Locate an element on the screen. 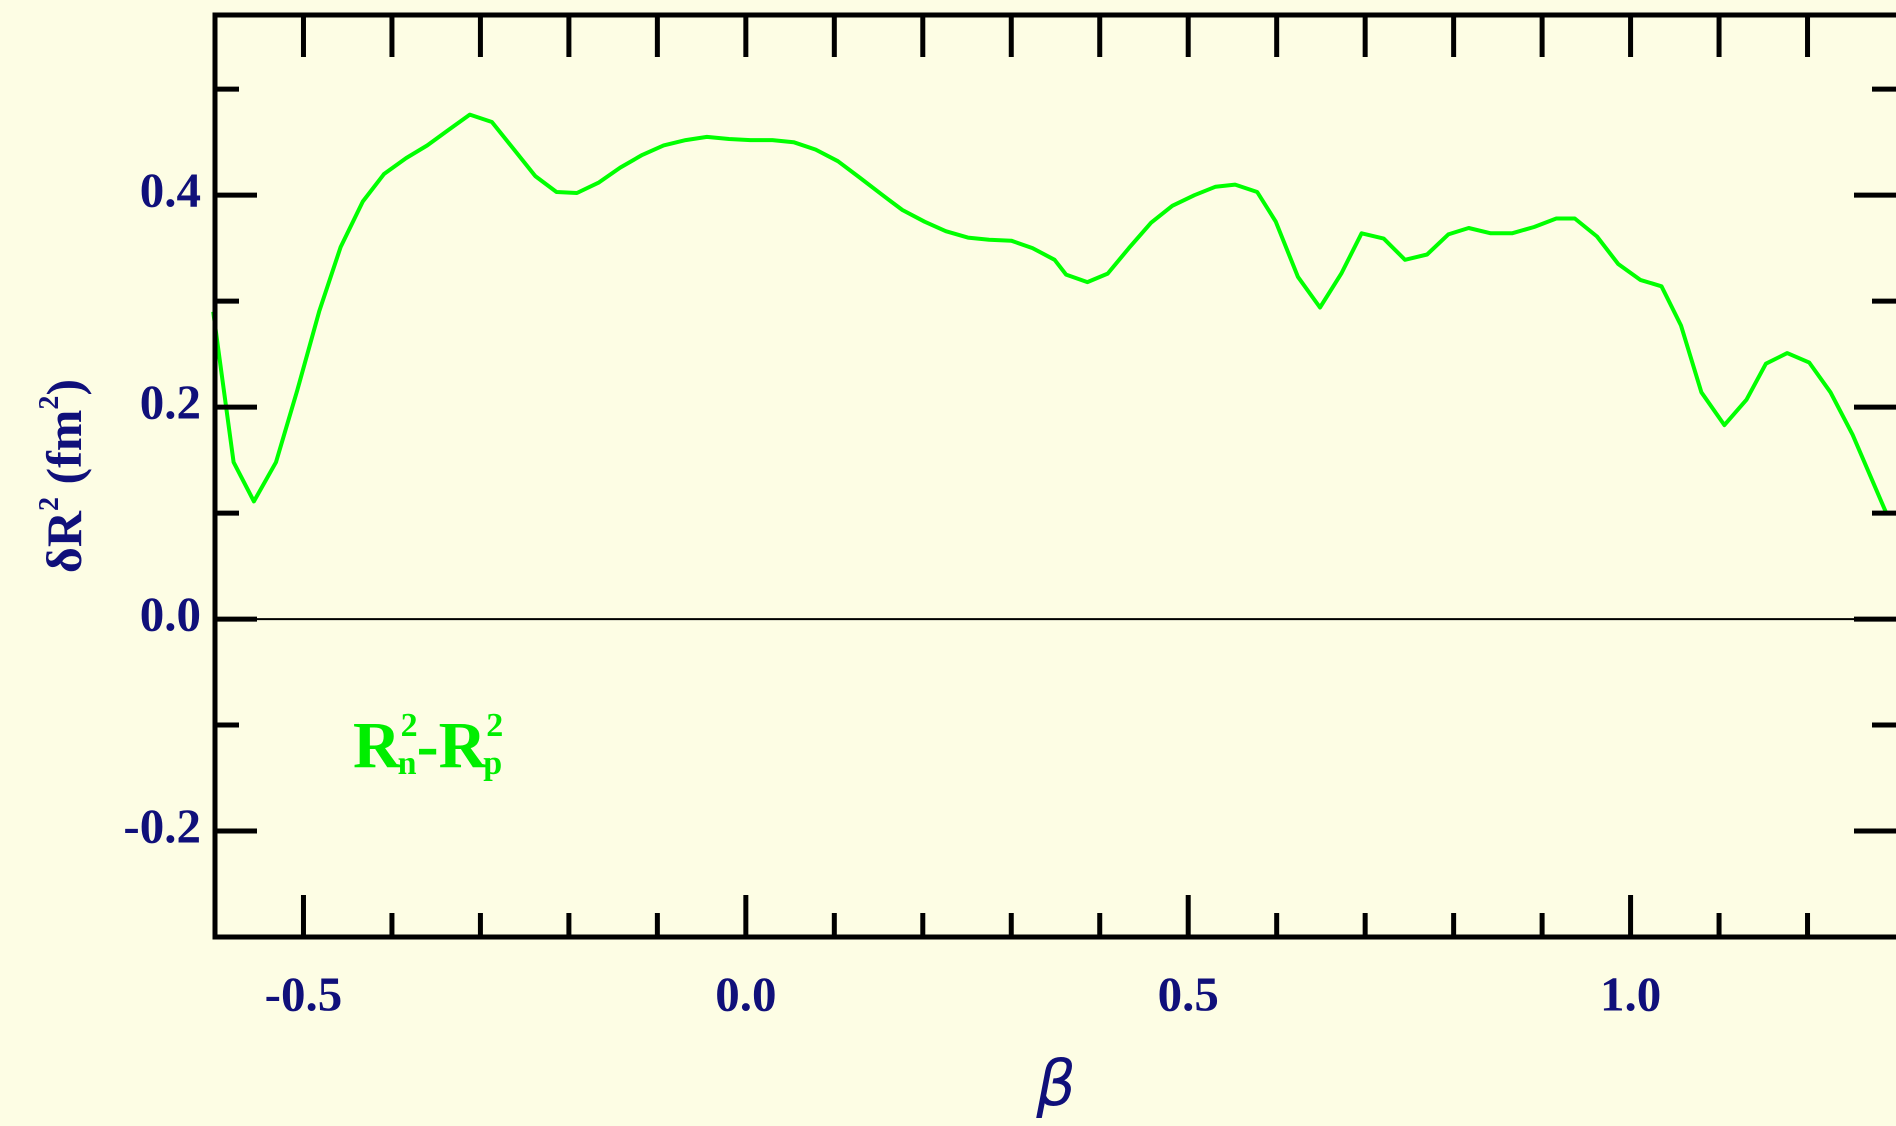 This screenshot has width=1896, height=1126. annotation-part: p is located at coordinates (492, 763).